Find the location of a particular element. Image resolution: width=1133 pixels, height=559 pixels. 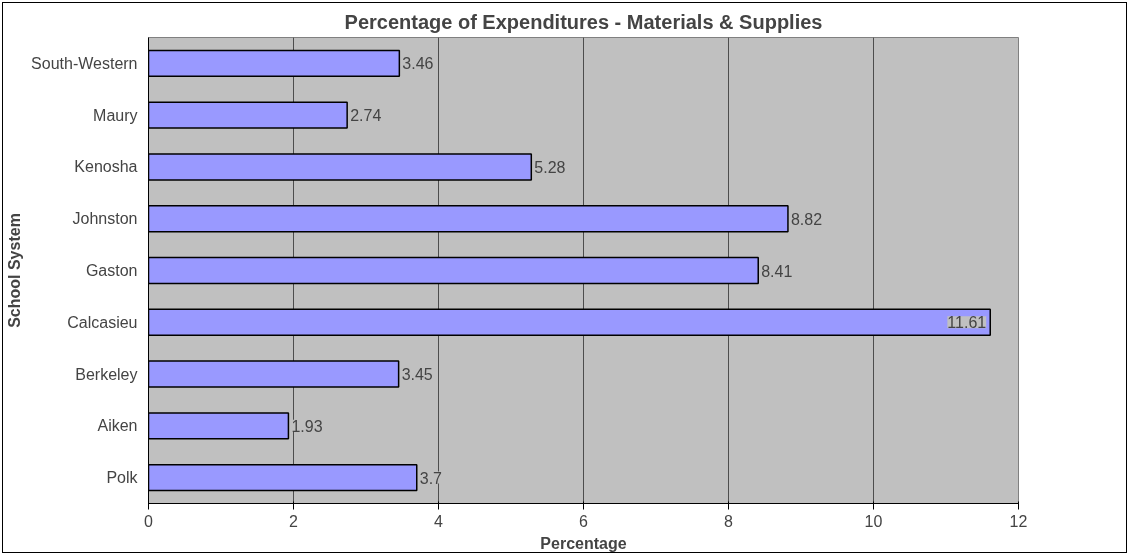

data-label: 11.61 is located at coordinates (967, 323).